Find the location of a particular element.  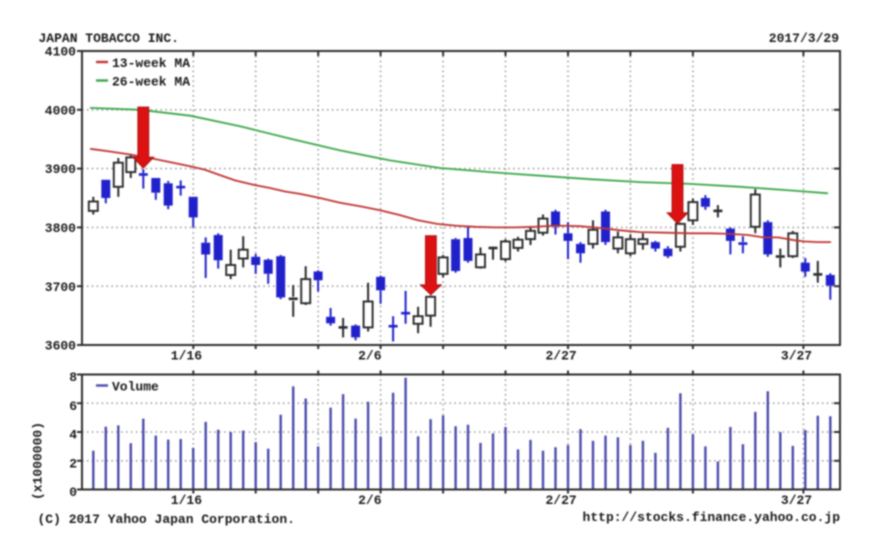

svg-text: 3700 is located at coordinates (60, 287).